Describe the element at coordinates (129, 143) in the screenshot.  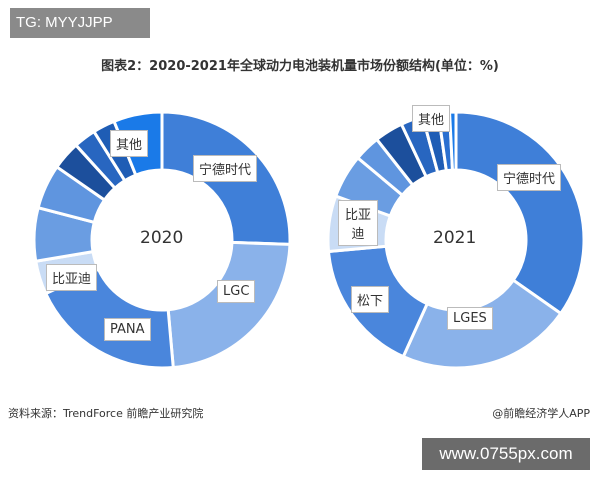
I see `slice-label-other-2020: 其他` at that location.